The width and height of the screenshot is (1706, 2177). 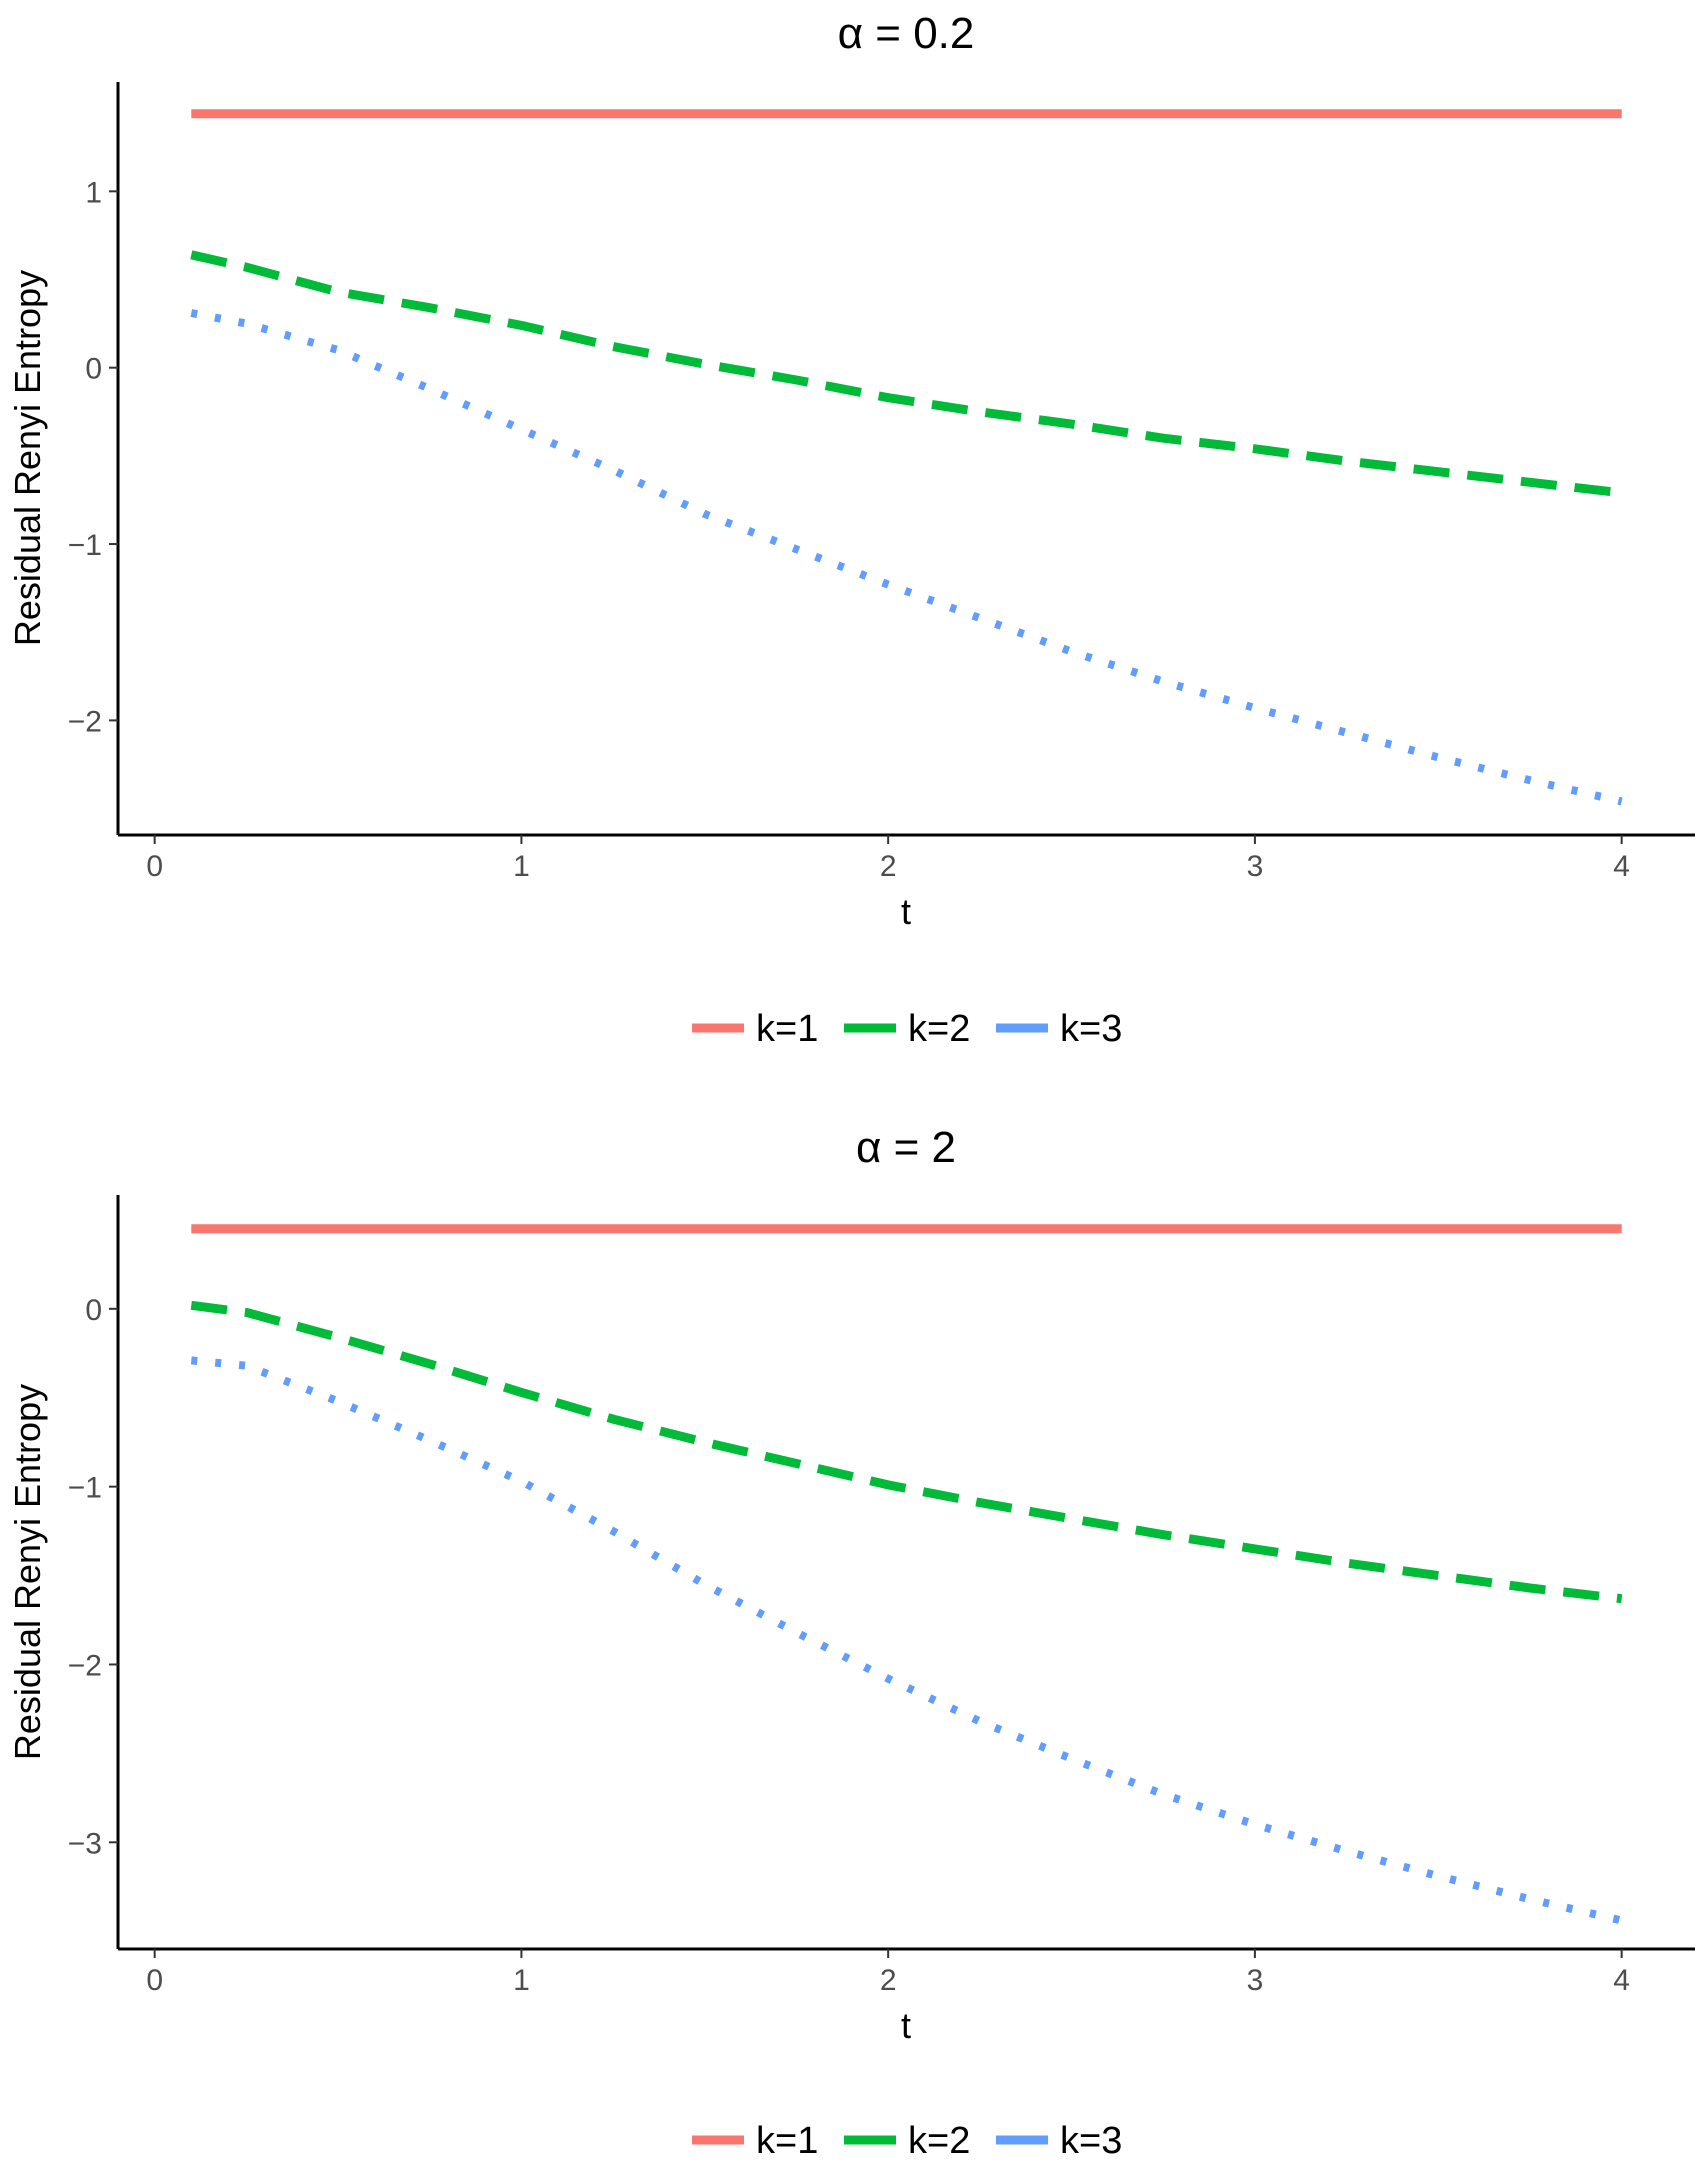 What do you see at coordinates (906, 1147) in the screenshot?
I see `chart-title: α = 2` at bounding box center [906, 1147].